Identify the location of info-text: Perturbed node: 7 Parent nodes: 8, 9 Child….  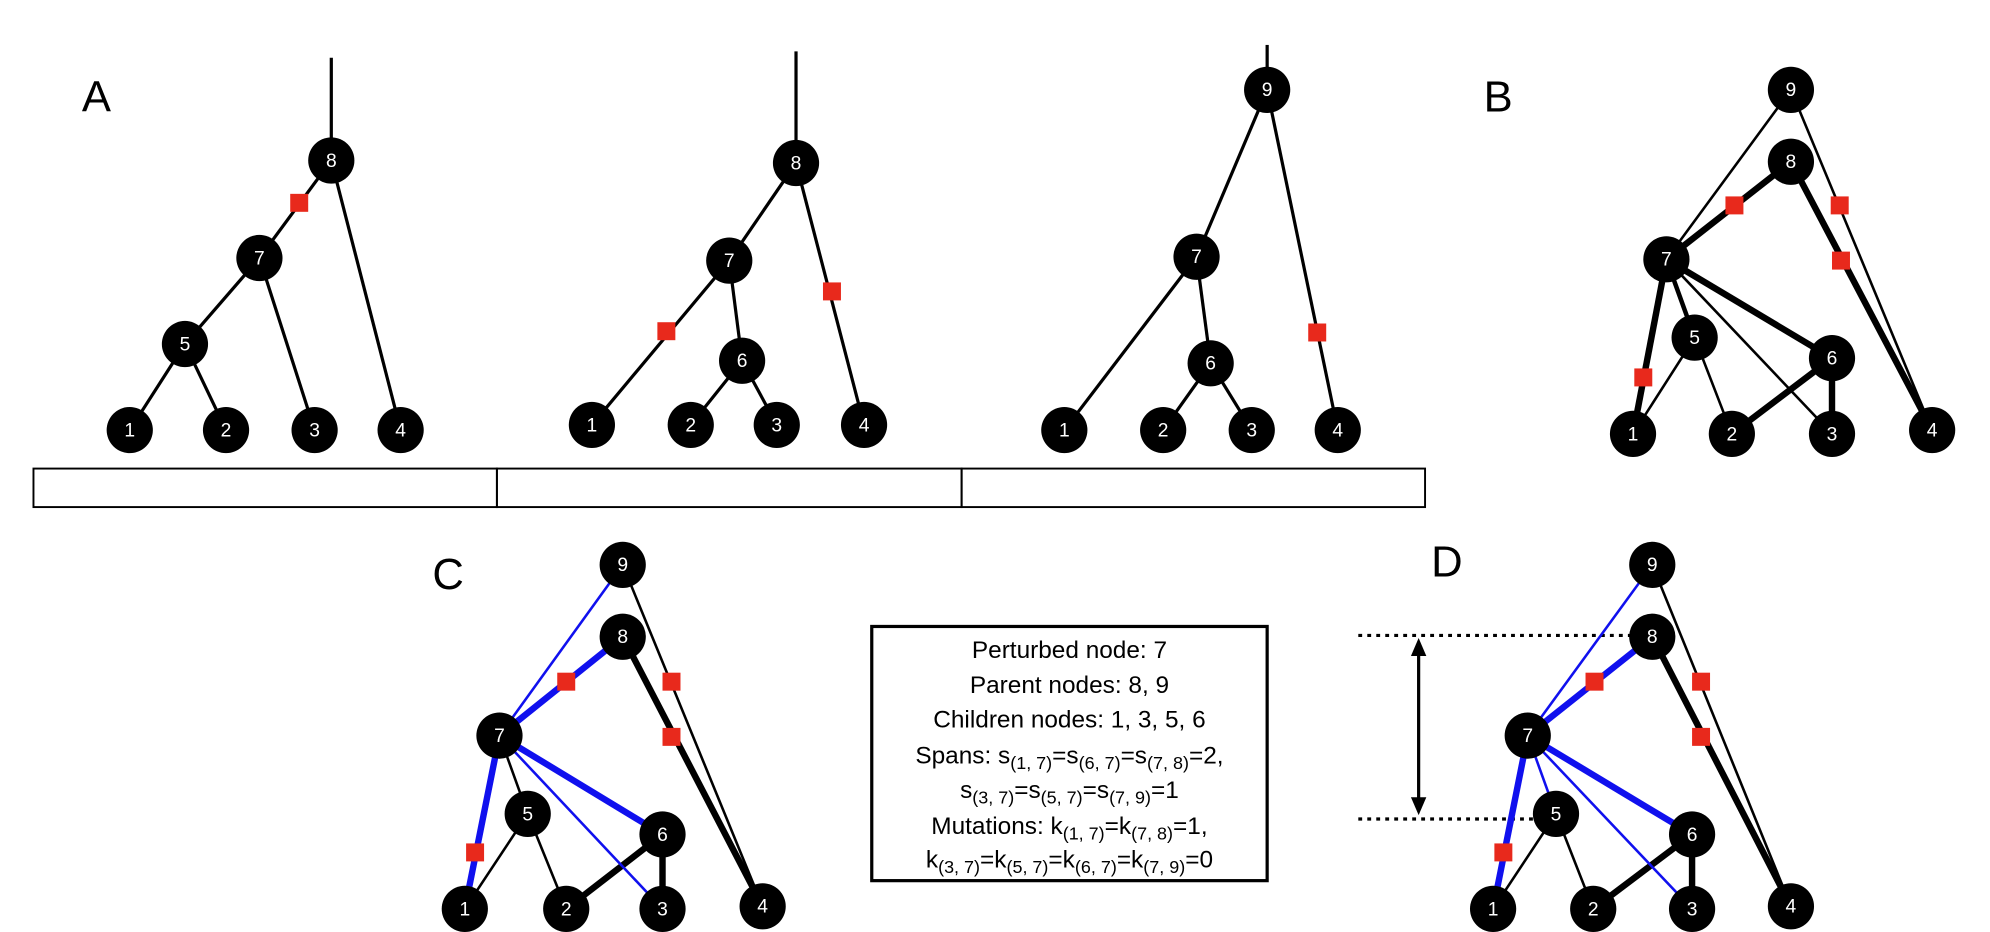
(1069, 757).